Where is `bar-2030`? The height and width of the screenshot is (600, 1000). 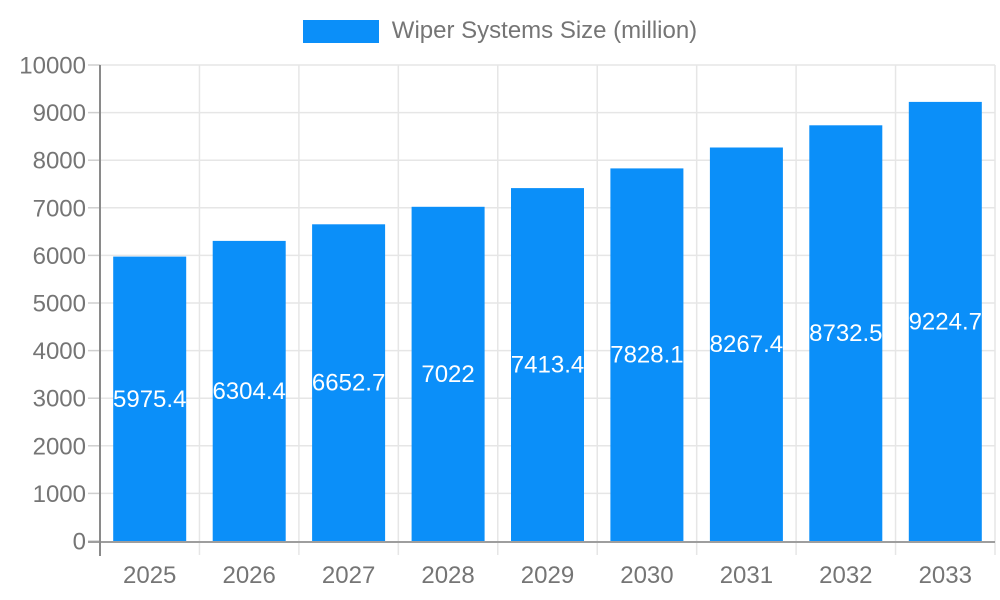
bar-2030 is located at coordinates (647, 354).